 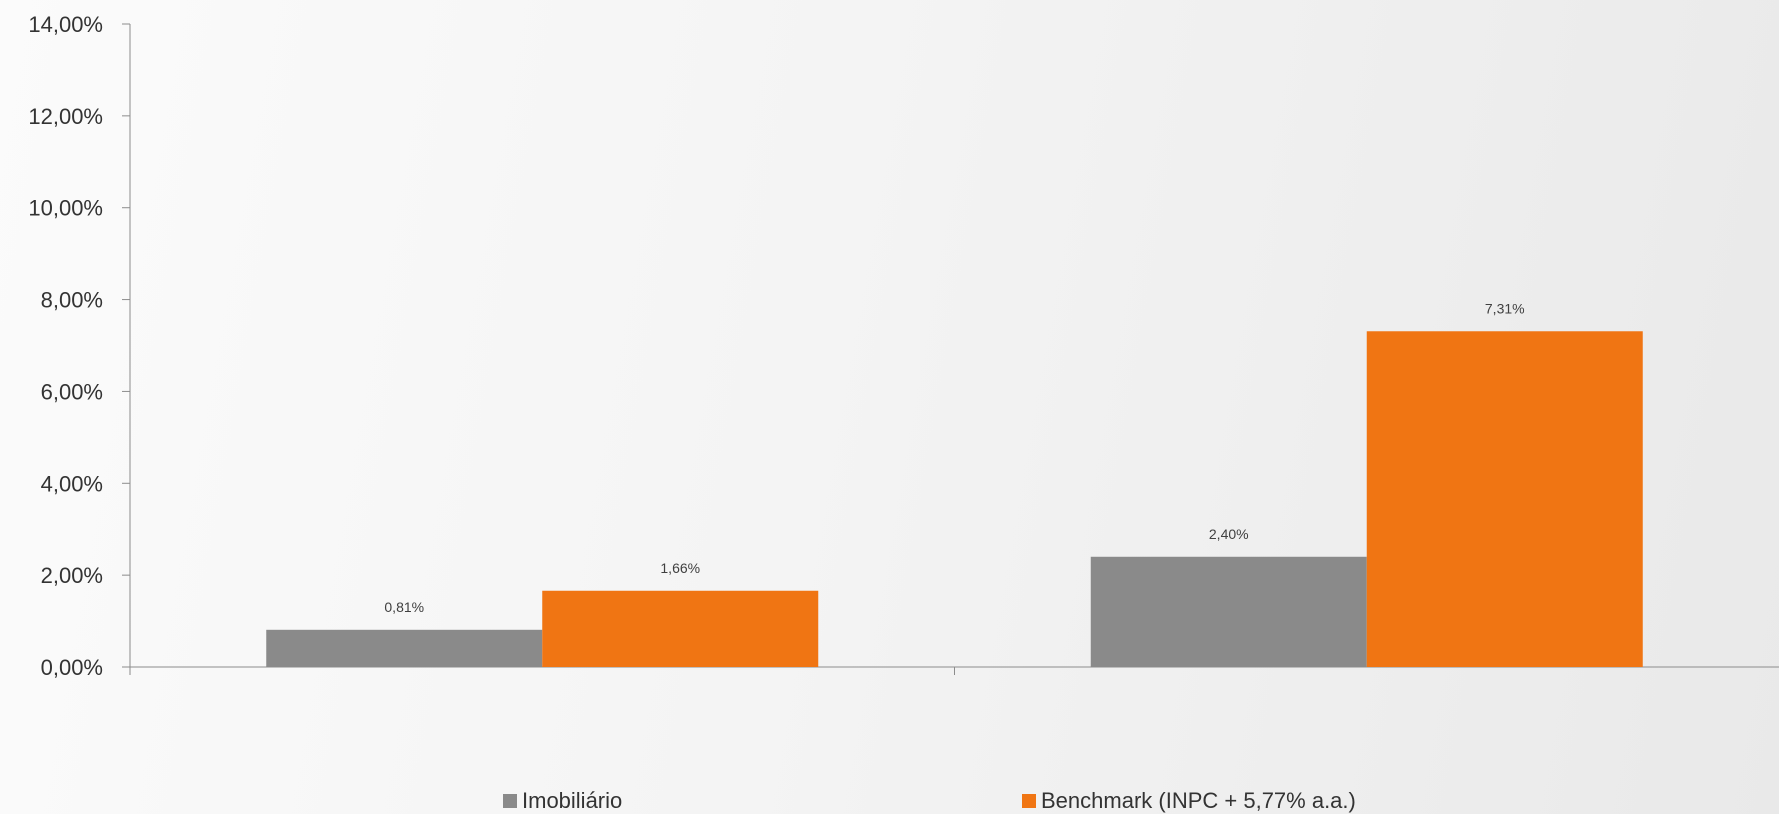 What do you see at coordinates (1198, 800) in the screenshot?
I see `legend-label-benchmark: Benchmark (INPC + 5,77% a.a.)` at bounding box center [1198, 800].